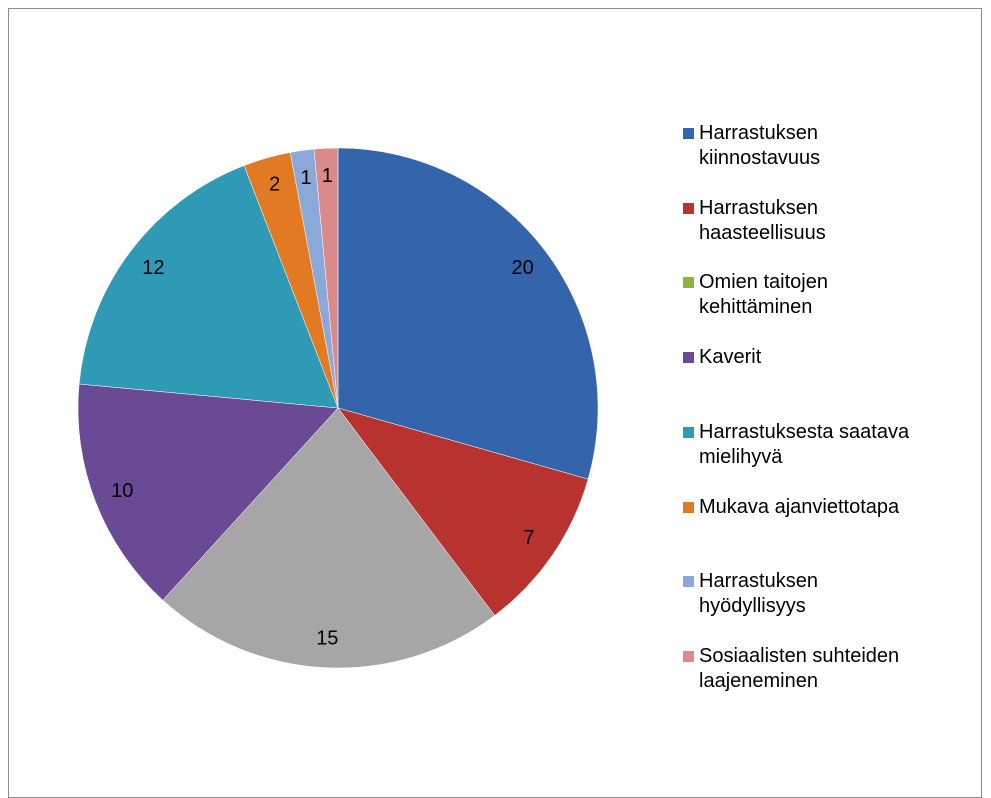 Image resolution: width=991 pixels, height=798 pixels. I want to click on legend-item: Sosiaalisten suhteiden laajeneminen, so click(833, 669).